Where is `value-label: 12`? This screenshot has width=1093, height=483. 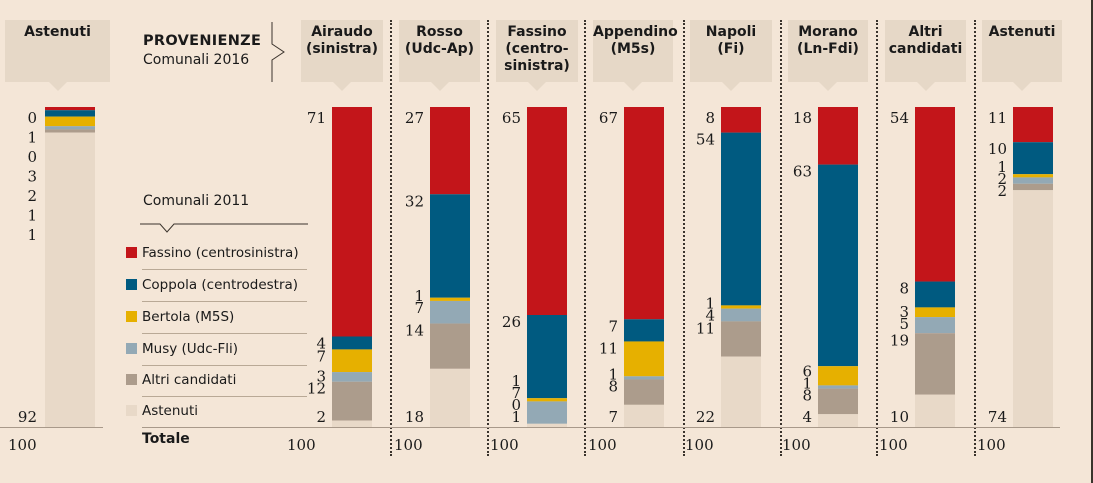 value-label: 12 is located at coordinates (316, 389).